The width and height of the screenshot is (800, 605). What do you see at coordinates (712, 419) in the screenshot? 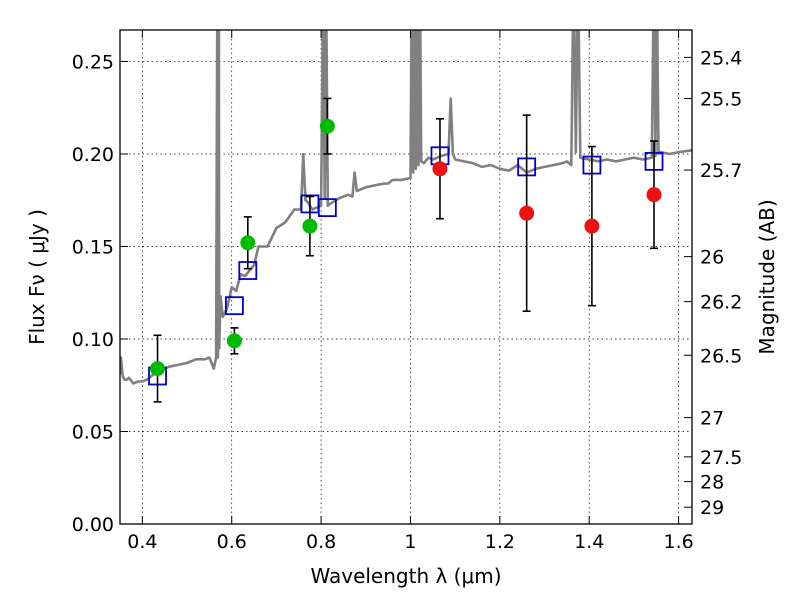
I see `magnitude-tick-label: 27` at bounding box center [712, 419].